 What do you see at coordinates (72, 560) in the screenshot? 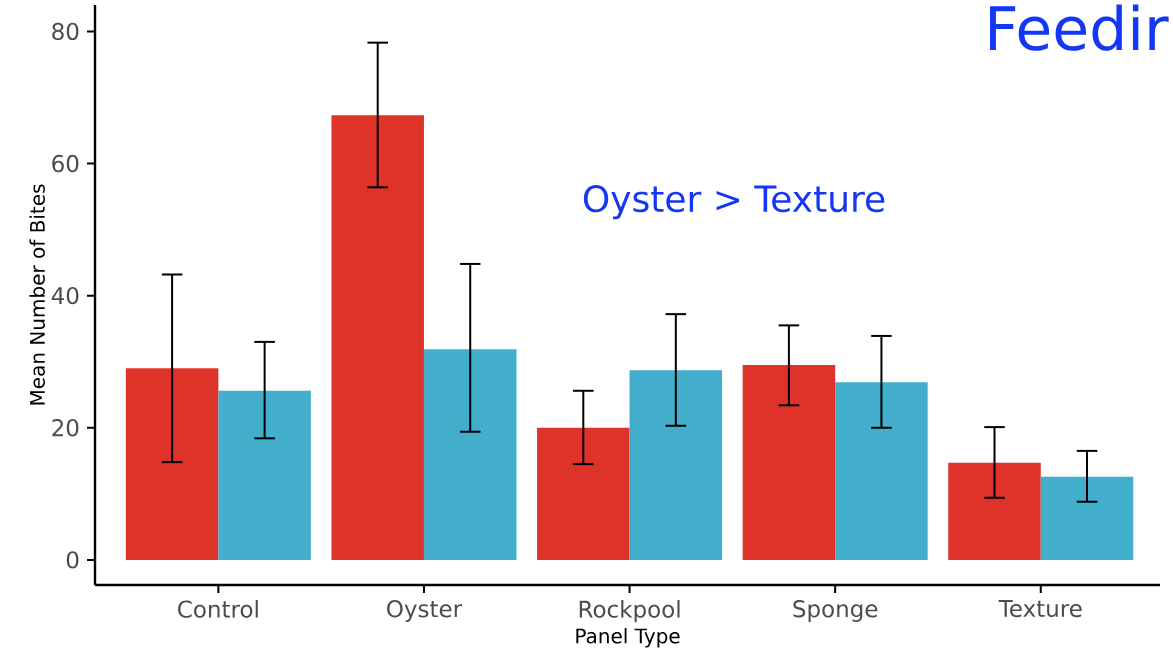
I see `y-tick-label: 0` at bounding box center [72, 560].